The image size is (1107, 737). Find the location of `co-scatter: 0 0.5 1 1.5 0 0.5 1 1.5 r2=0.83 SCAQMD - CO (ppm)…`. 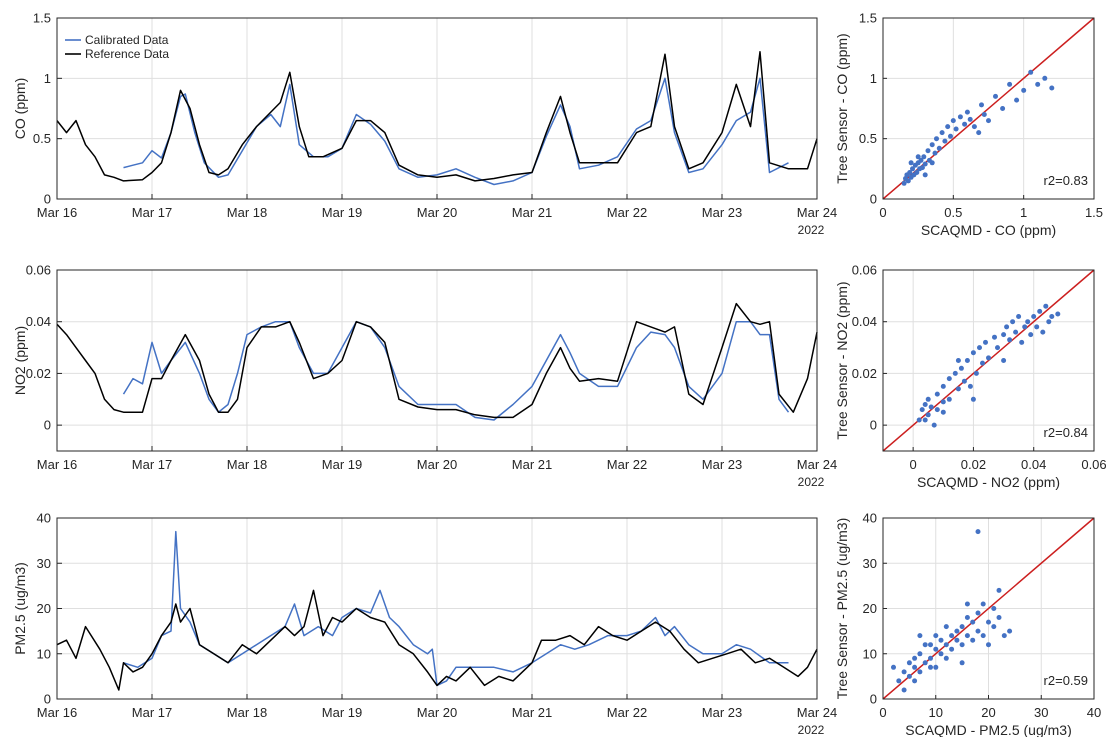

co-scatter: 0 0.5 1 1.5 0 0.5 1 1.5 r2=0.83 SCAQMD - CO (ppm)… is located at coordinates (968, 125).